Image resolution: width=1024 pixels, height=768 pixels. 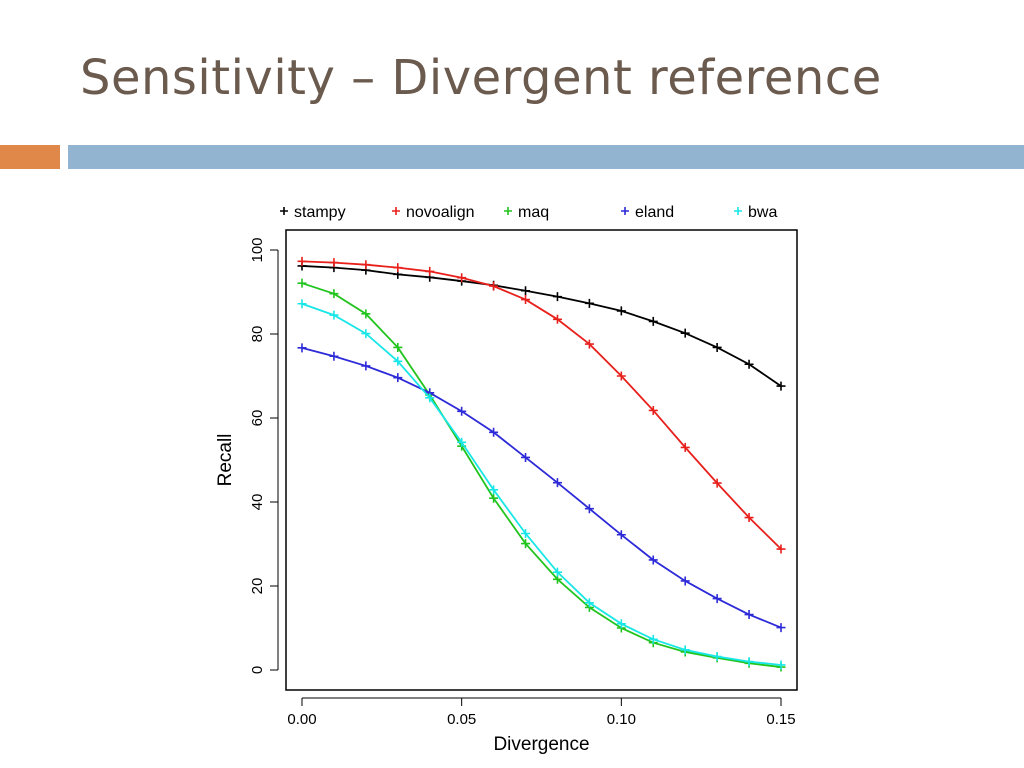 I want to click on y-tick-label: 80, so click(x=257, y=334).